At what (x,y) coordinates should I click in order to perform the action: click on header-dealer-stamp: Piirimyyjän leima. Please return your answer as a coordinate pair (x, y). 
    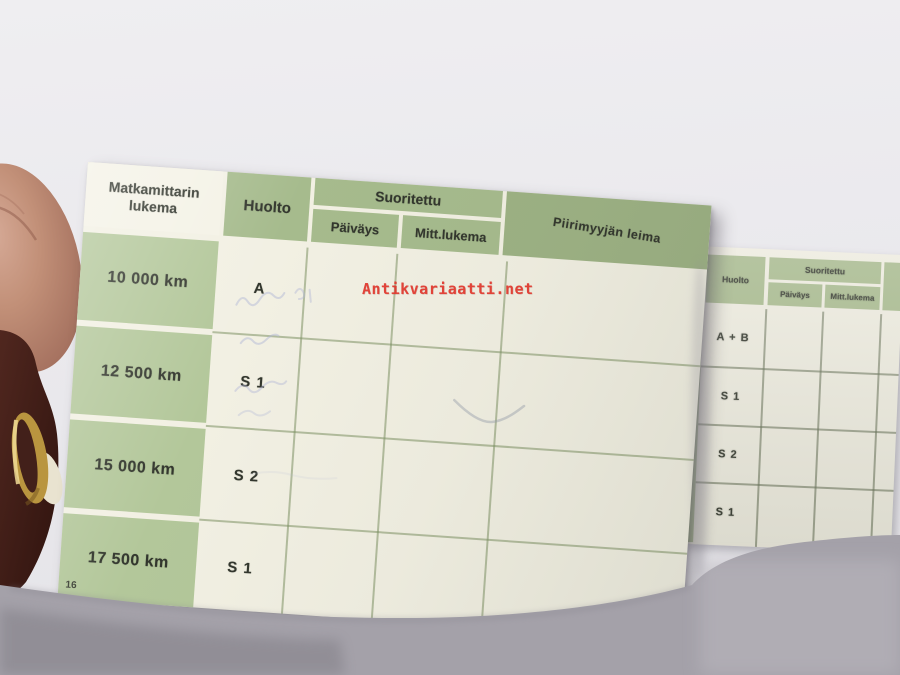
    Looking at the image, I should click on (607, 230).